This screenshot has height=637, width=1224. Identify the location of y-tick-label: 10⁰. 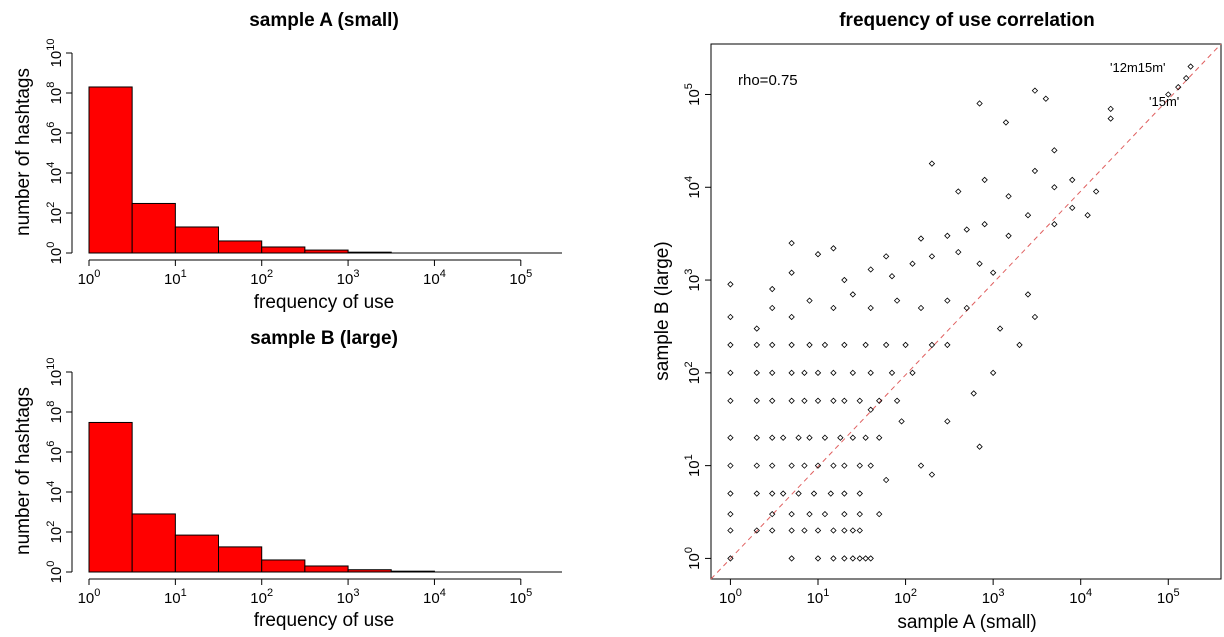
(693, 558).